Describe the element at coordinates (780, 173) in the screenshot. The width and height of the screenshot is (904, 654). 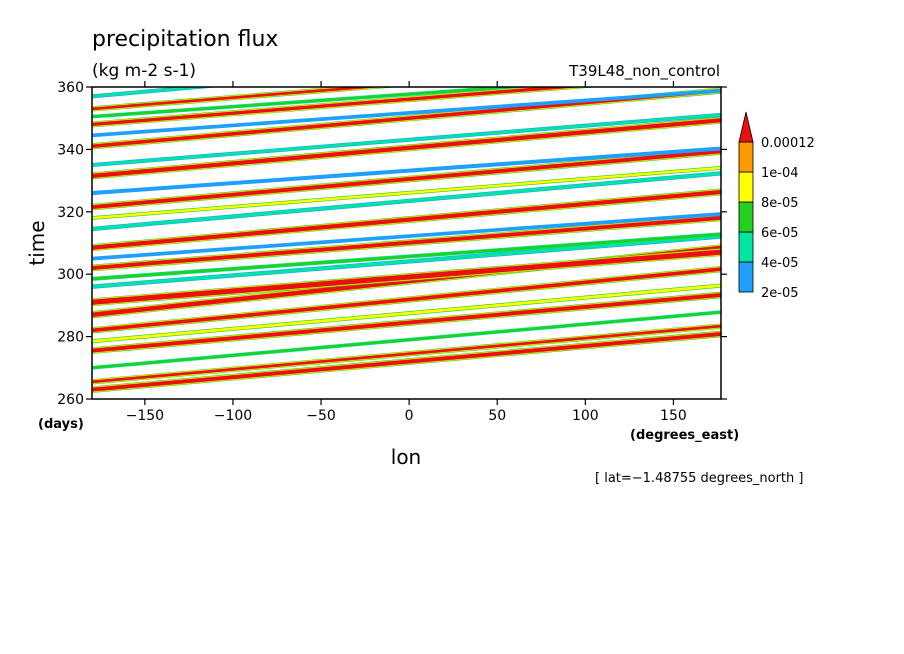
I see `colorbar-label: 1e-04` at that location.